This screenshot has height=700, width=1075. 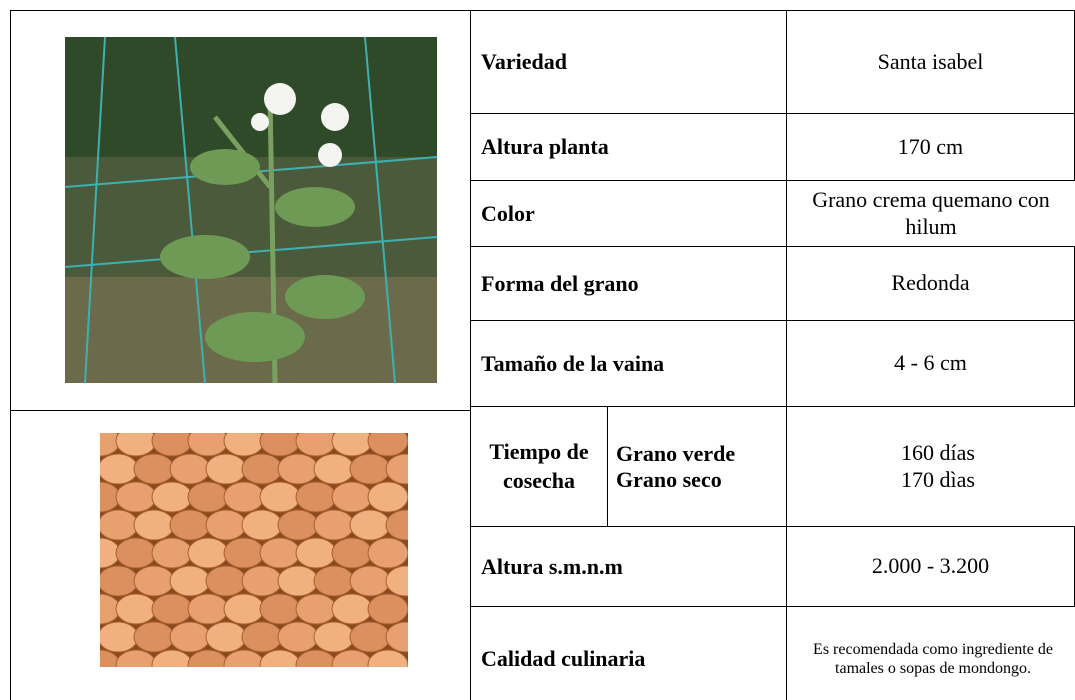 I want to click on row-value: 4 - 6 cm, so click(x=930, y=363).